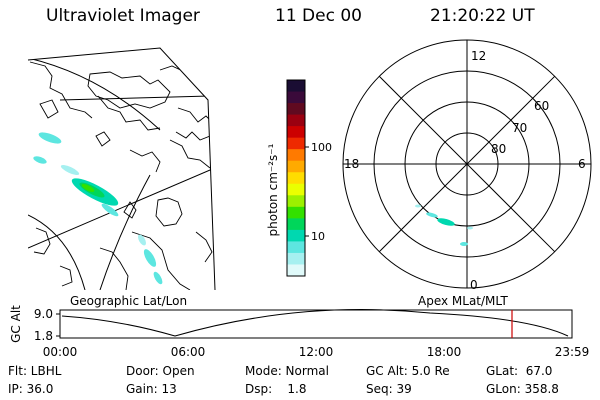 The height and width of the screenshot is (400, 600). What do you see at coordinates (444, 225) in the screenshot?
I see `polar-aurora` at bounding box center [444, 225].